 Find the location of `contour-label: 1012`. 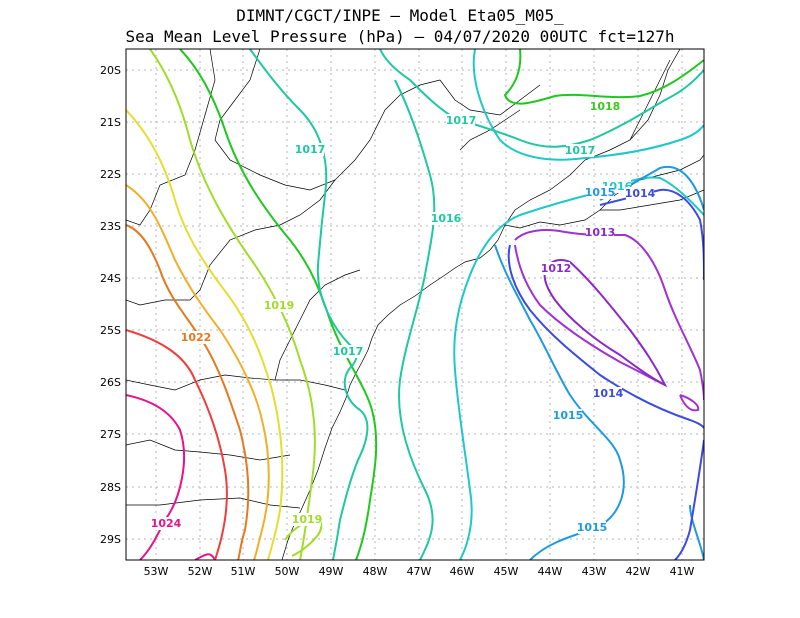

contour-label: 1012 is located at coordinates (556, 268).